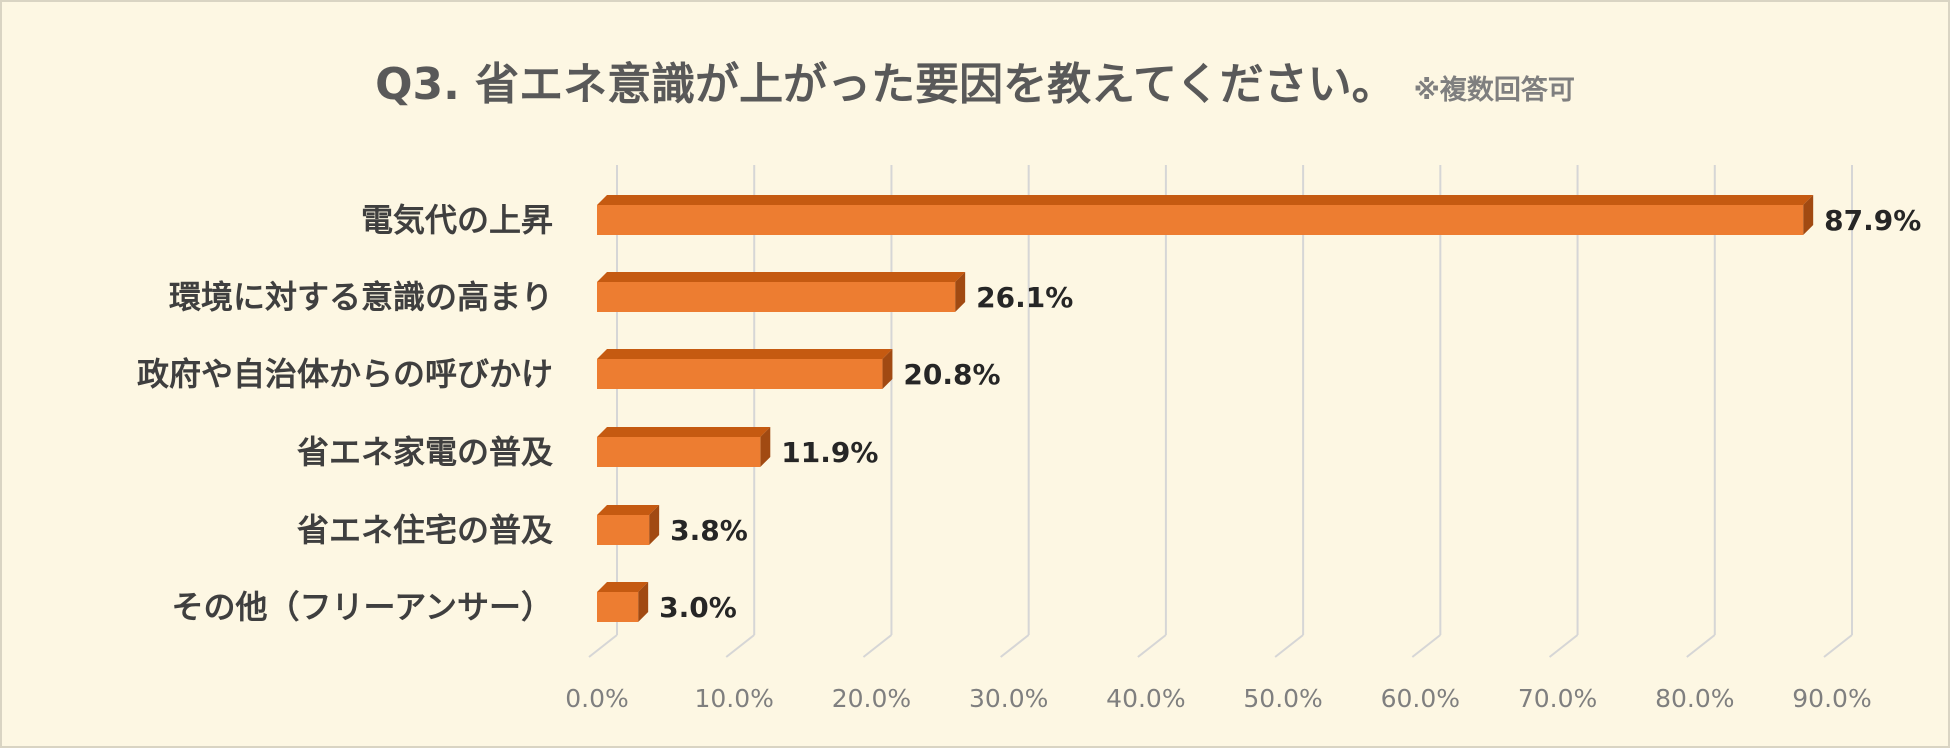  What do you see at coordinates (597, 698) in the screenshot?
I see `x-tick-label: 0.0%` at bounding box center [597, 698].